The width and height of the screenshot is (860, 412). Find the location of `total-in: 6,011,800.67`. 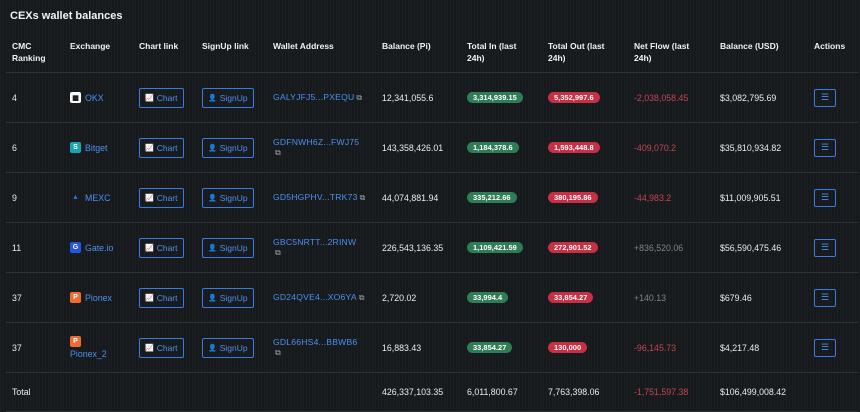

total-in: 6,011,800.67 is located at coordinates (501, 392).